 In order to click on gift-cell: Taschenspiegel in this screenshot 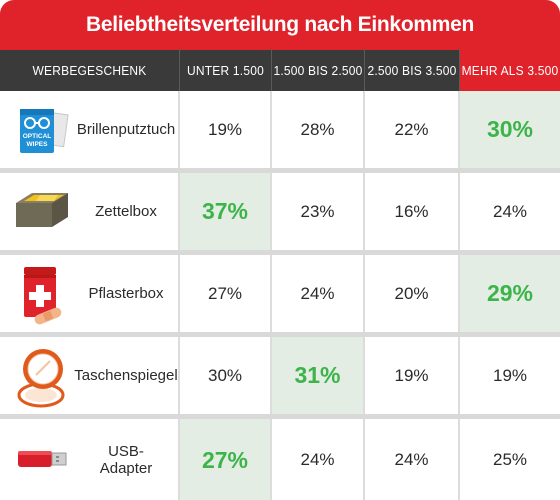, I will do `click(90, 375)`.